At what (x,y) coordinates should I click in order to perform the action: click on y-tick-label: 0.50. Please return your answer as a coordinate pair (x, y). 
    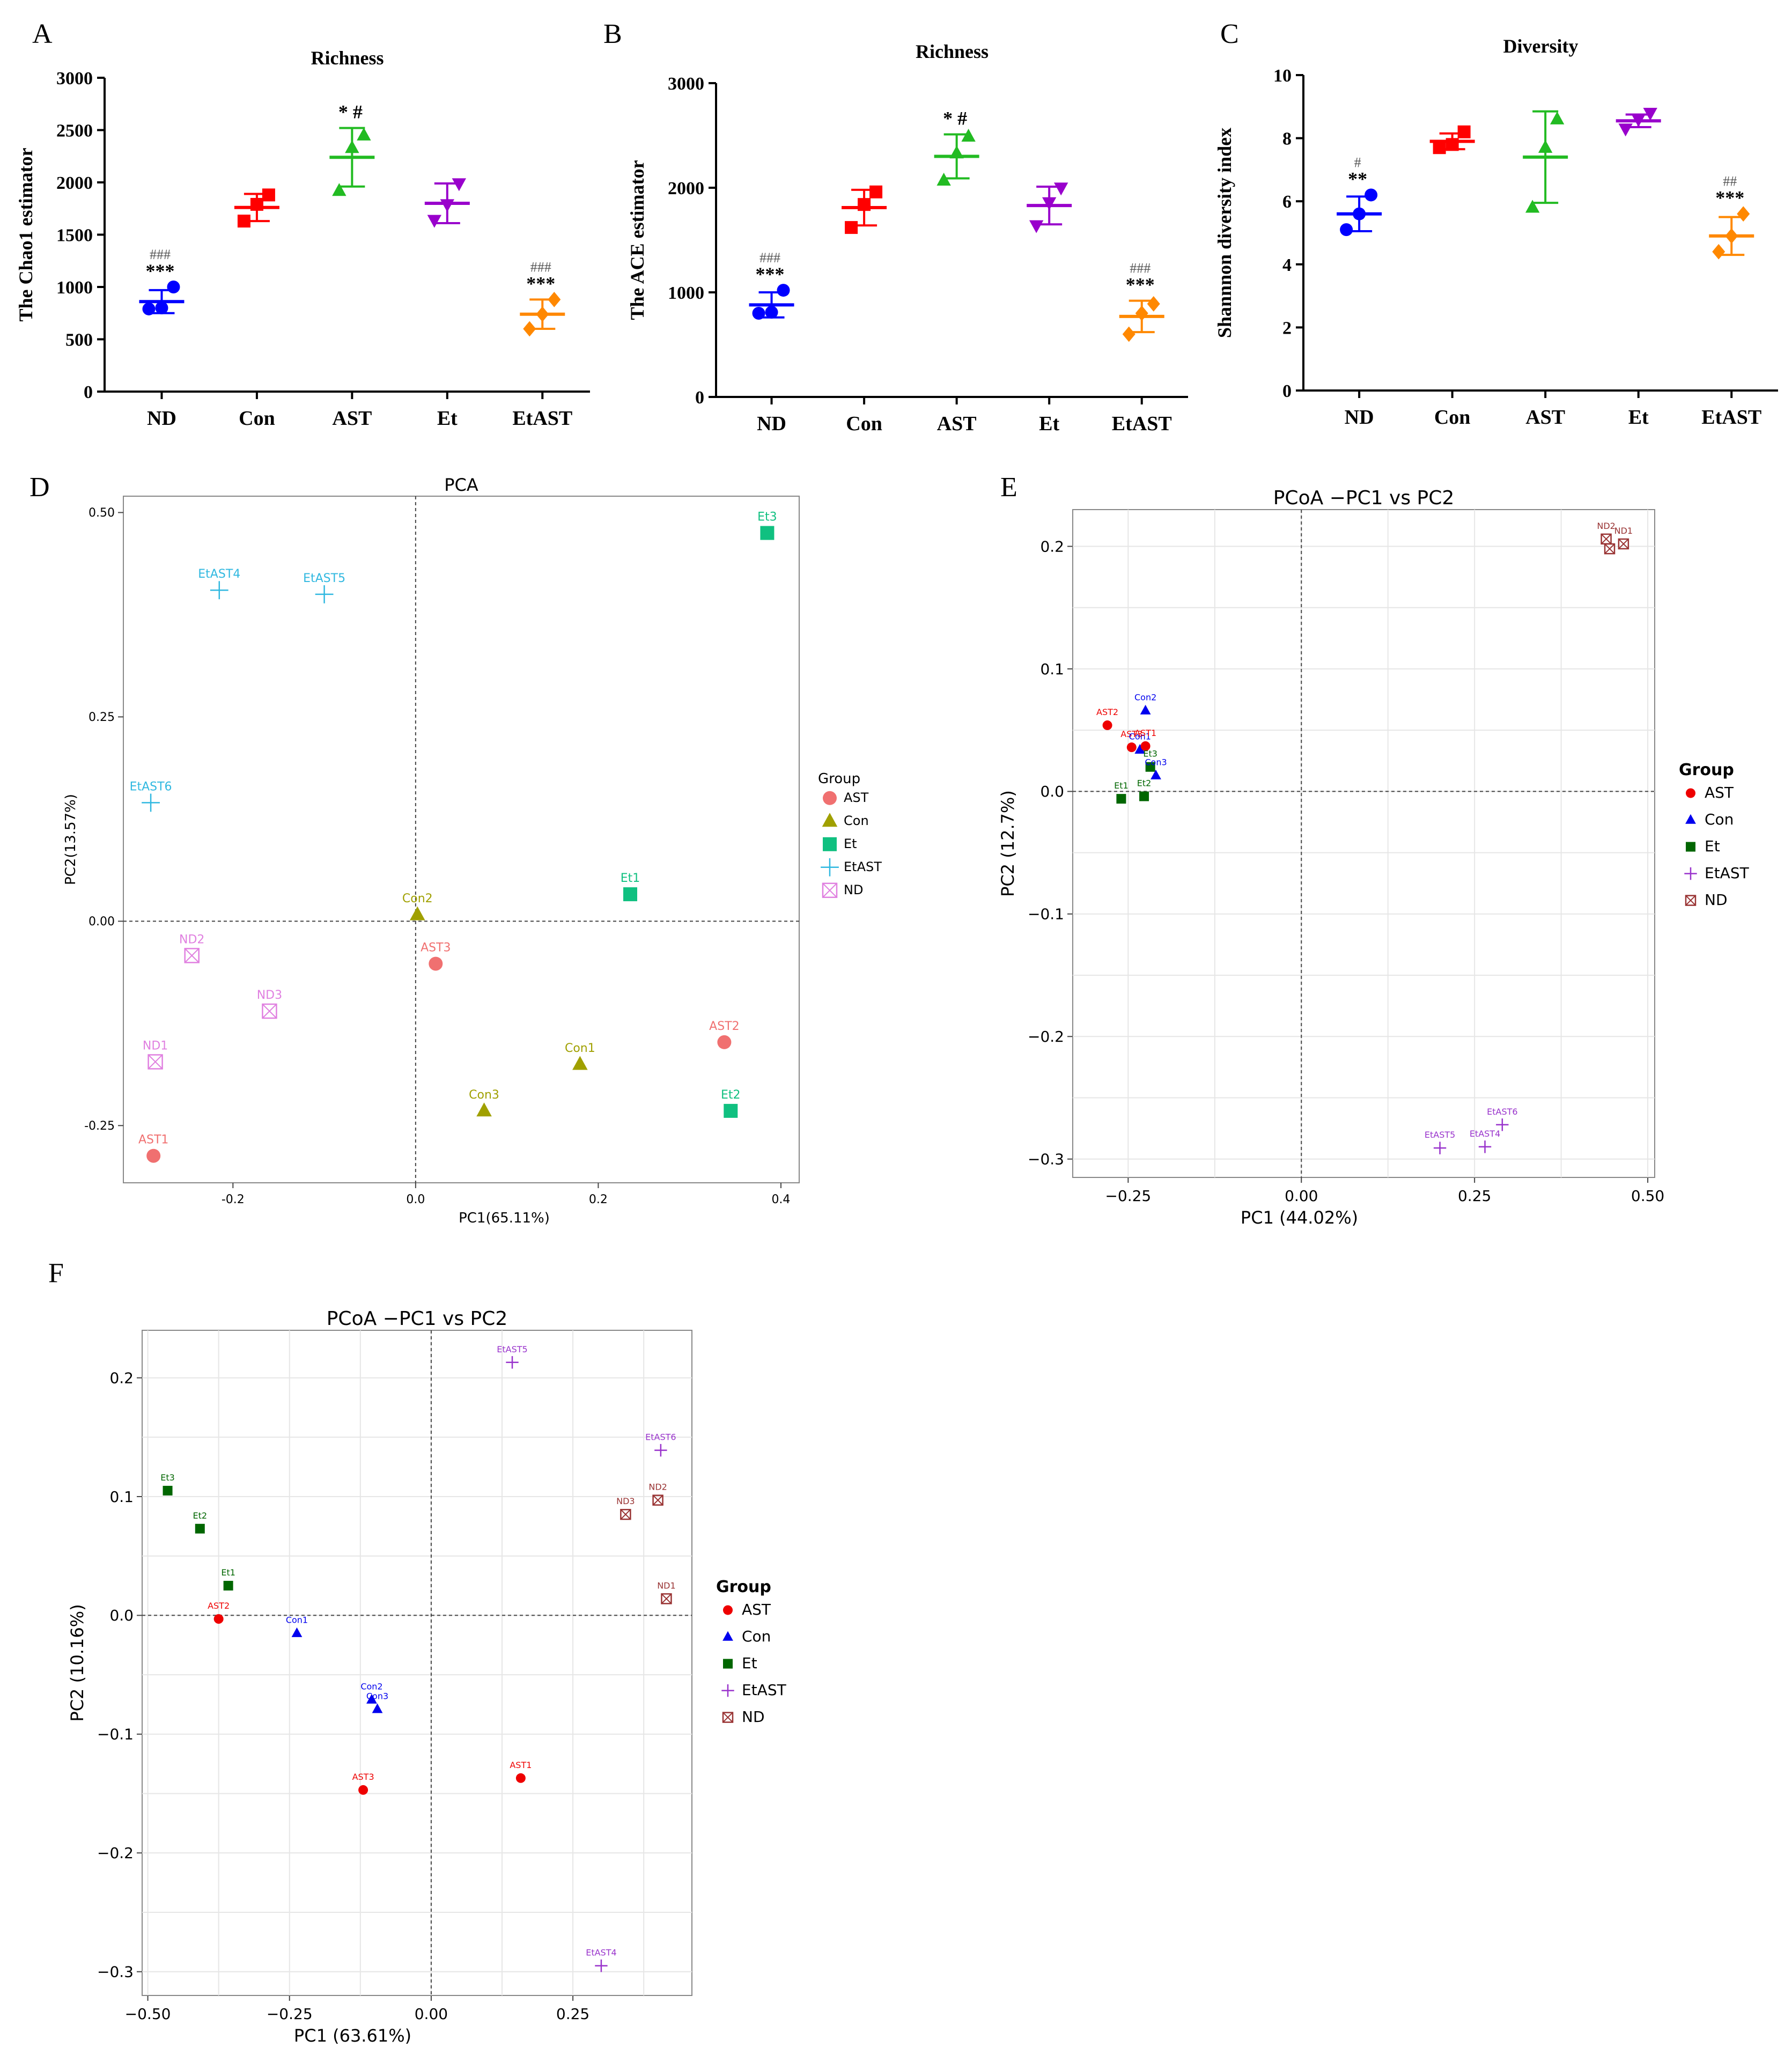
    Looking at the image, I should click on (102, 513).